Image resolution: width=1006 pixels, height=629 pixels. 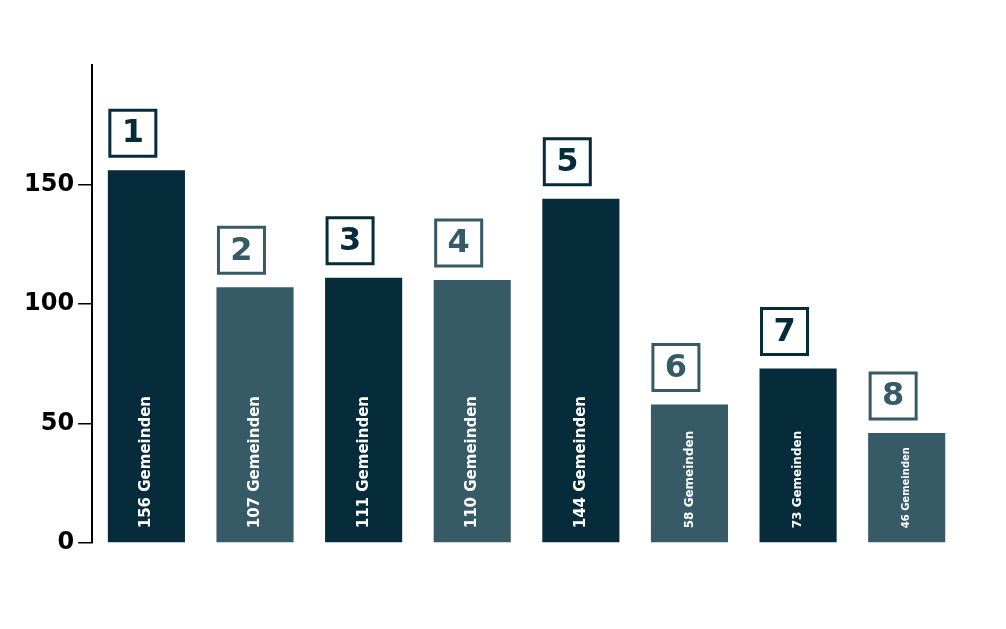 I want to click on x-tick-label: 7, so click(x=784, y=329).